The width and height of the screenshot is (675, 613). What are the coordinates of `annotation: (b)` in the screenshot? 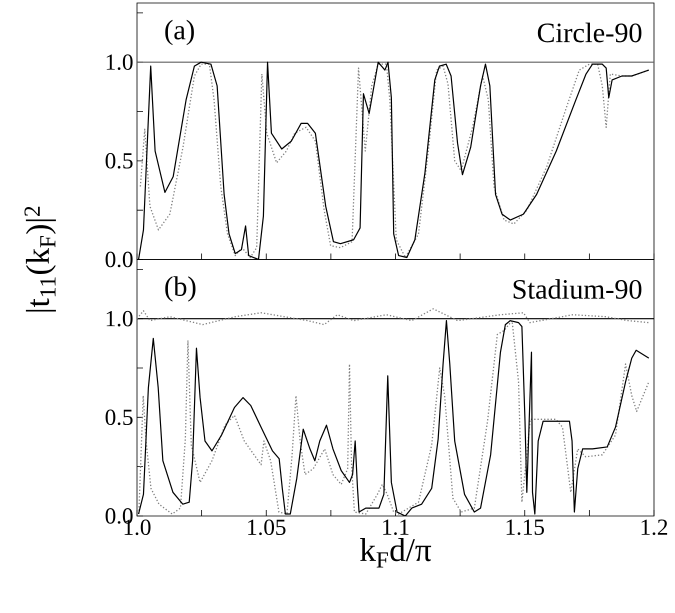 It's located at (180, 289).